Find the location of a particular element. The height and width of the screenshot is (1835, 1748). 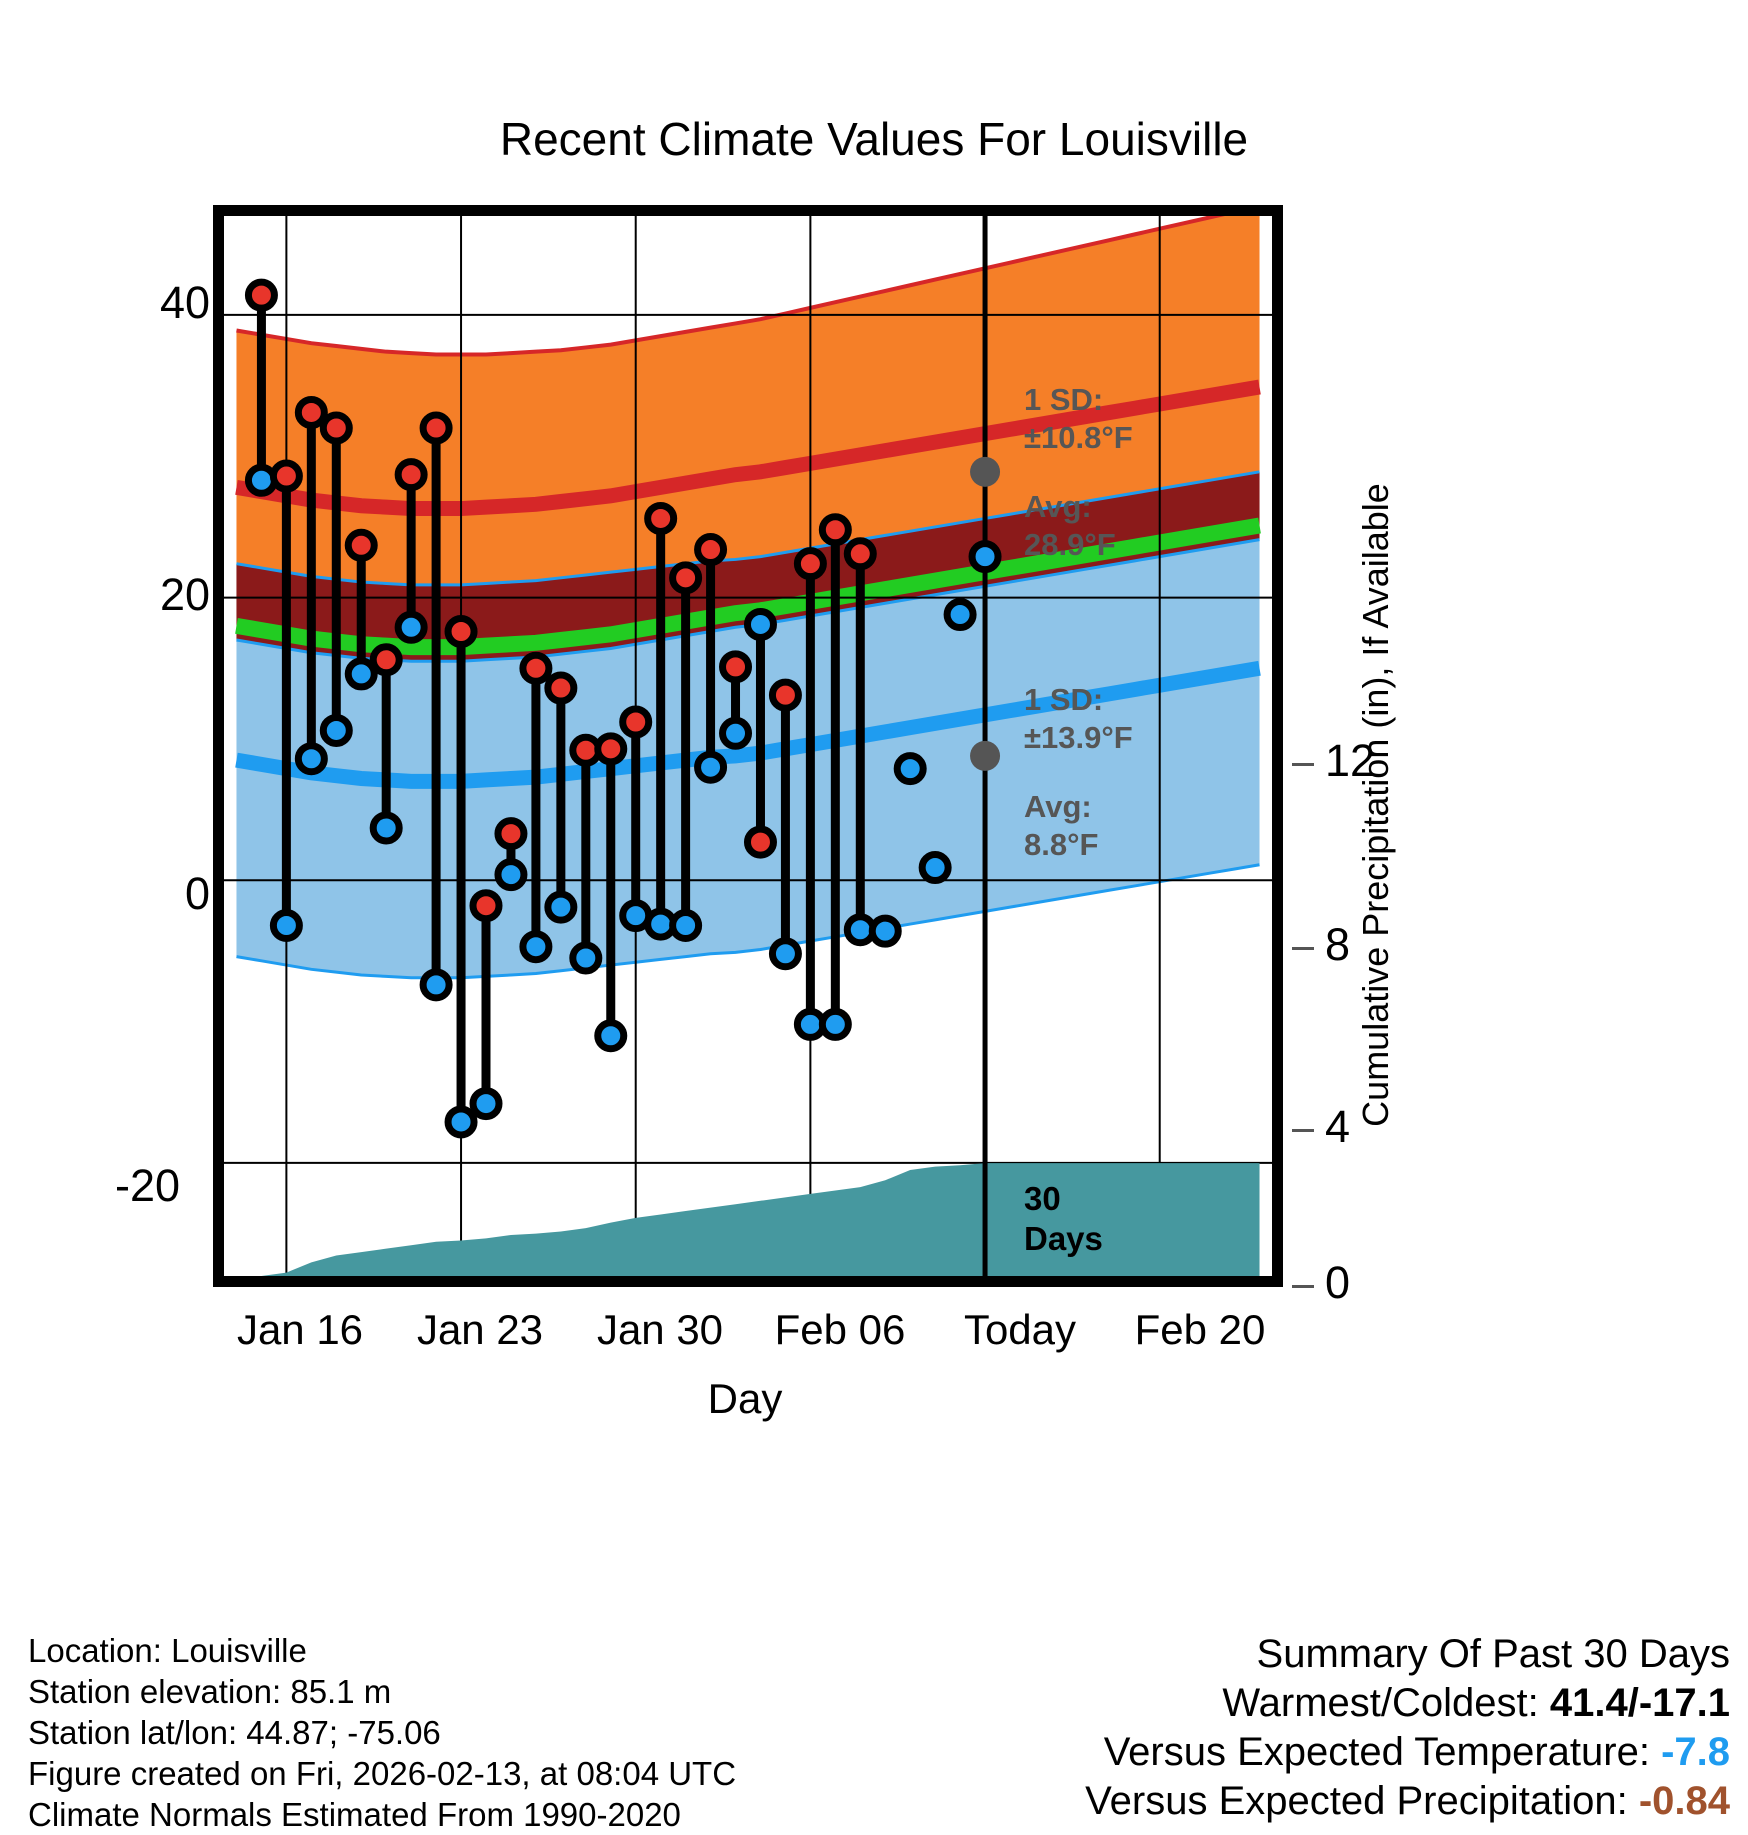

y-tick-right-0: 12 is located at coordinates (1350, 760).